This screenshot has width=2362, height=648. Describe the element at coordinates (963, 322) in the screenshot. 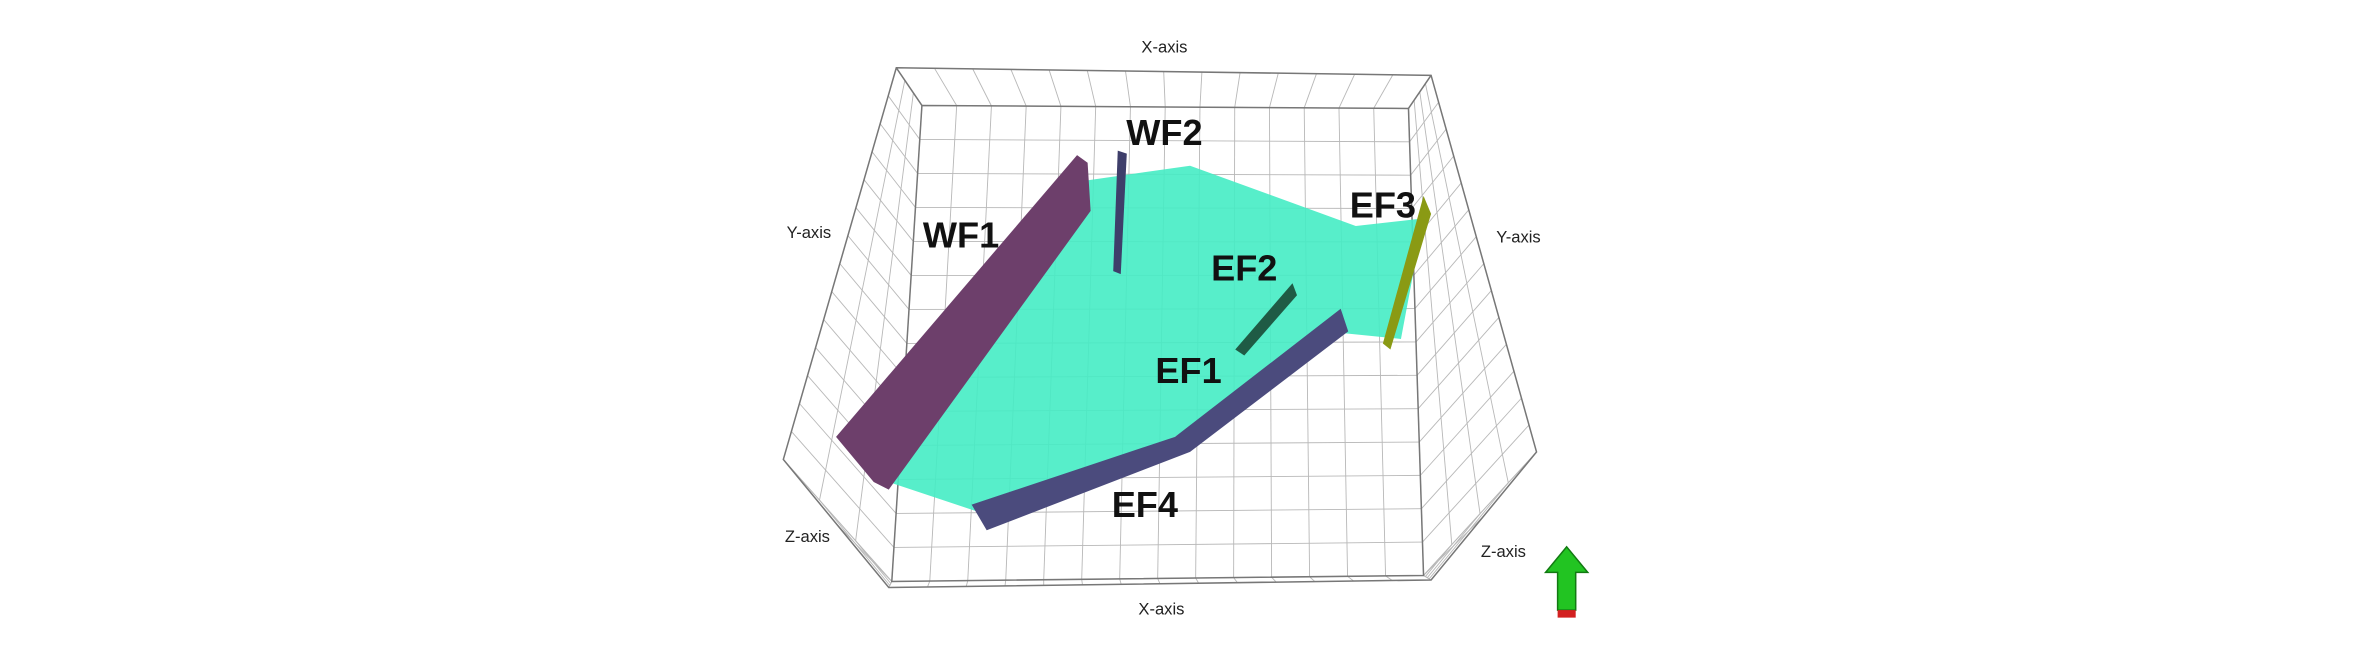

I see `fault-wf1` at that location.